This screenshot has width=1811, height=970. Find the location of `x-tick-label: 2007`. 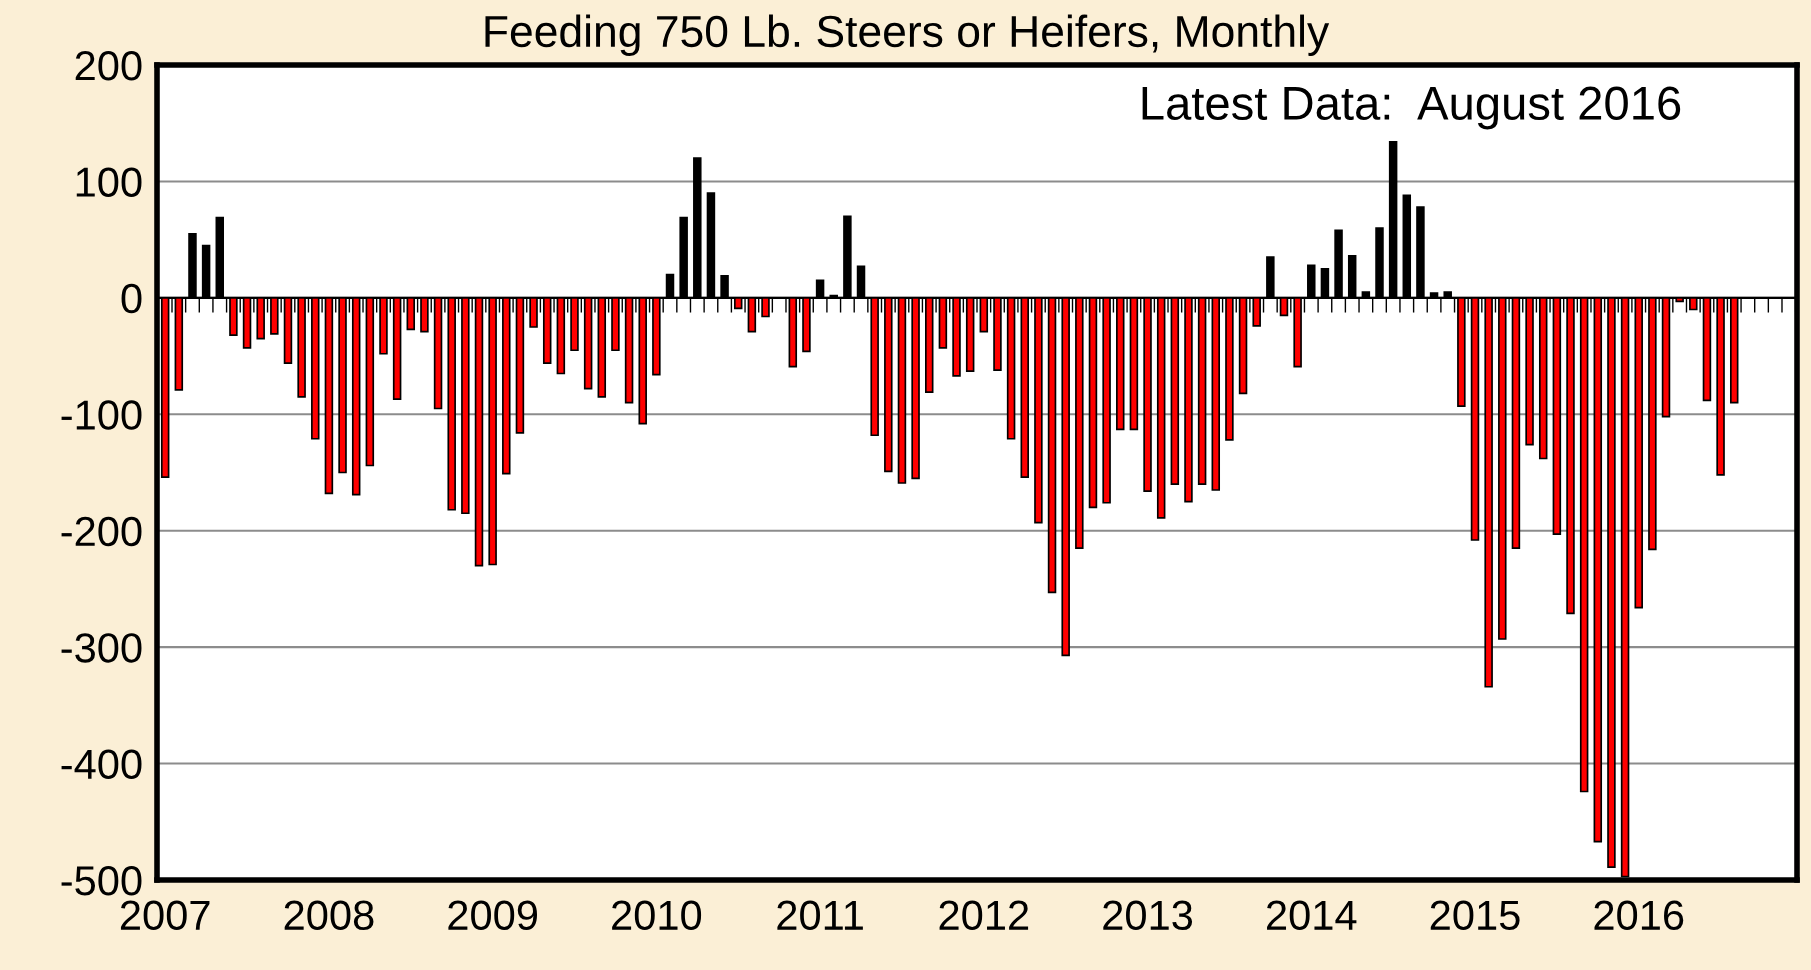

x-tick-label: 2007 is located at coordinates (165, 915).